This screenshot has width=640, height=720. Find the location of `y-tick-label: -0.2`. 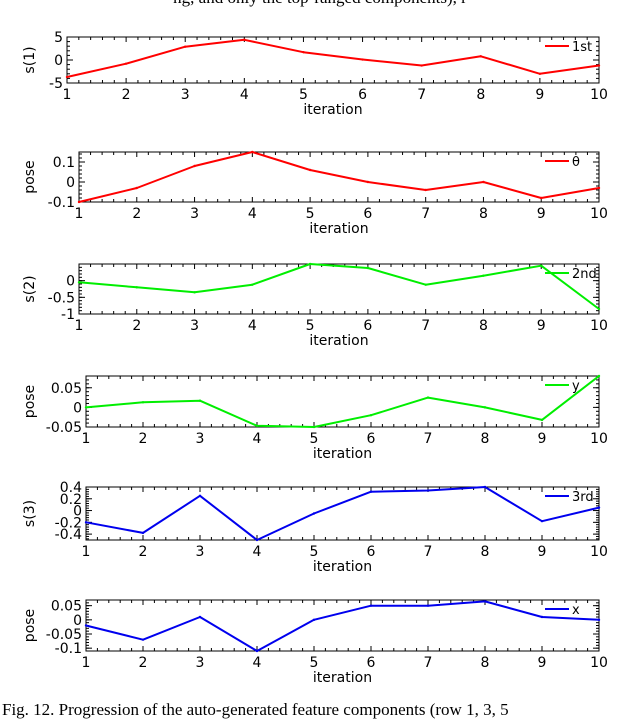

y-tick-label: -0.2 is located at coordinates (68, 523).